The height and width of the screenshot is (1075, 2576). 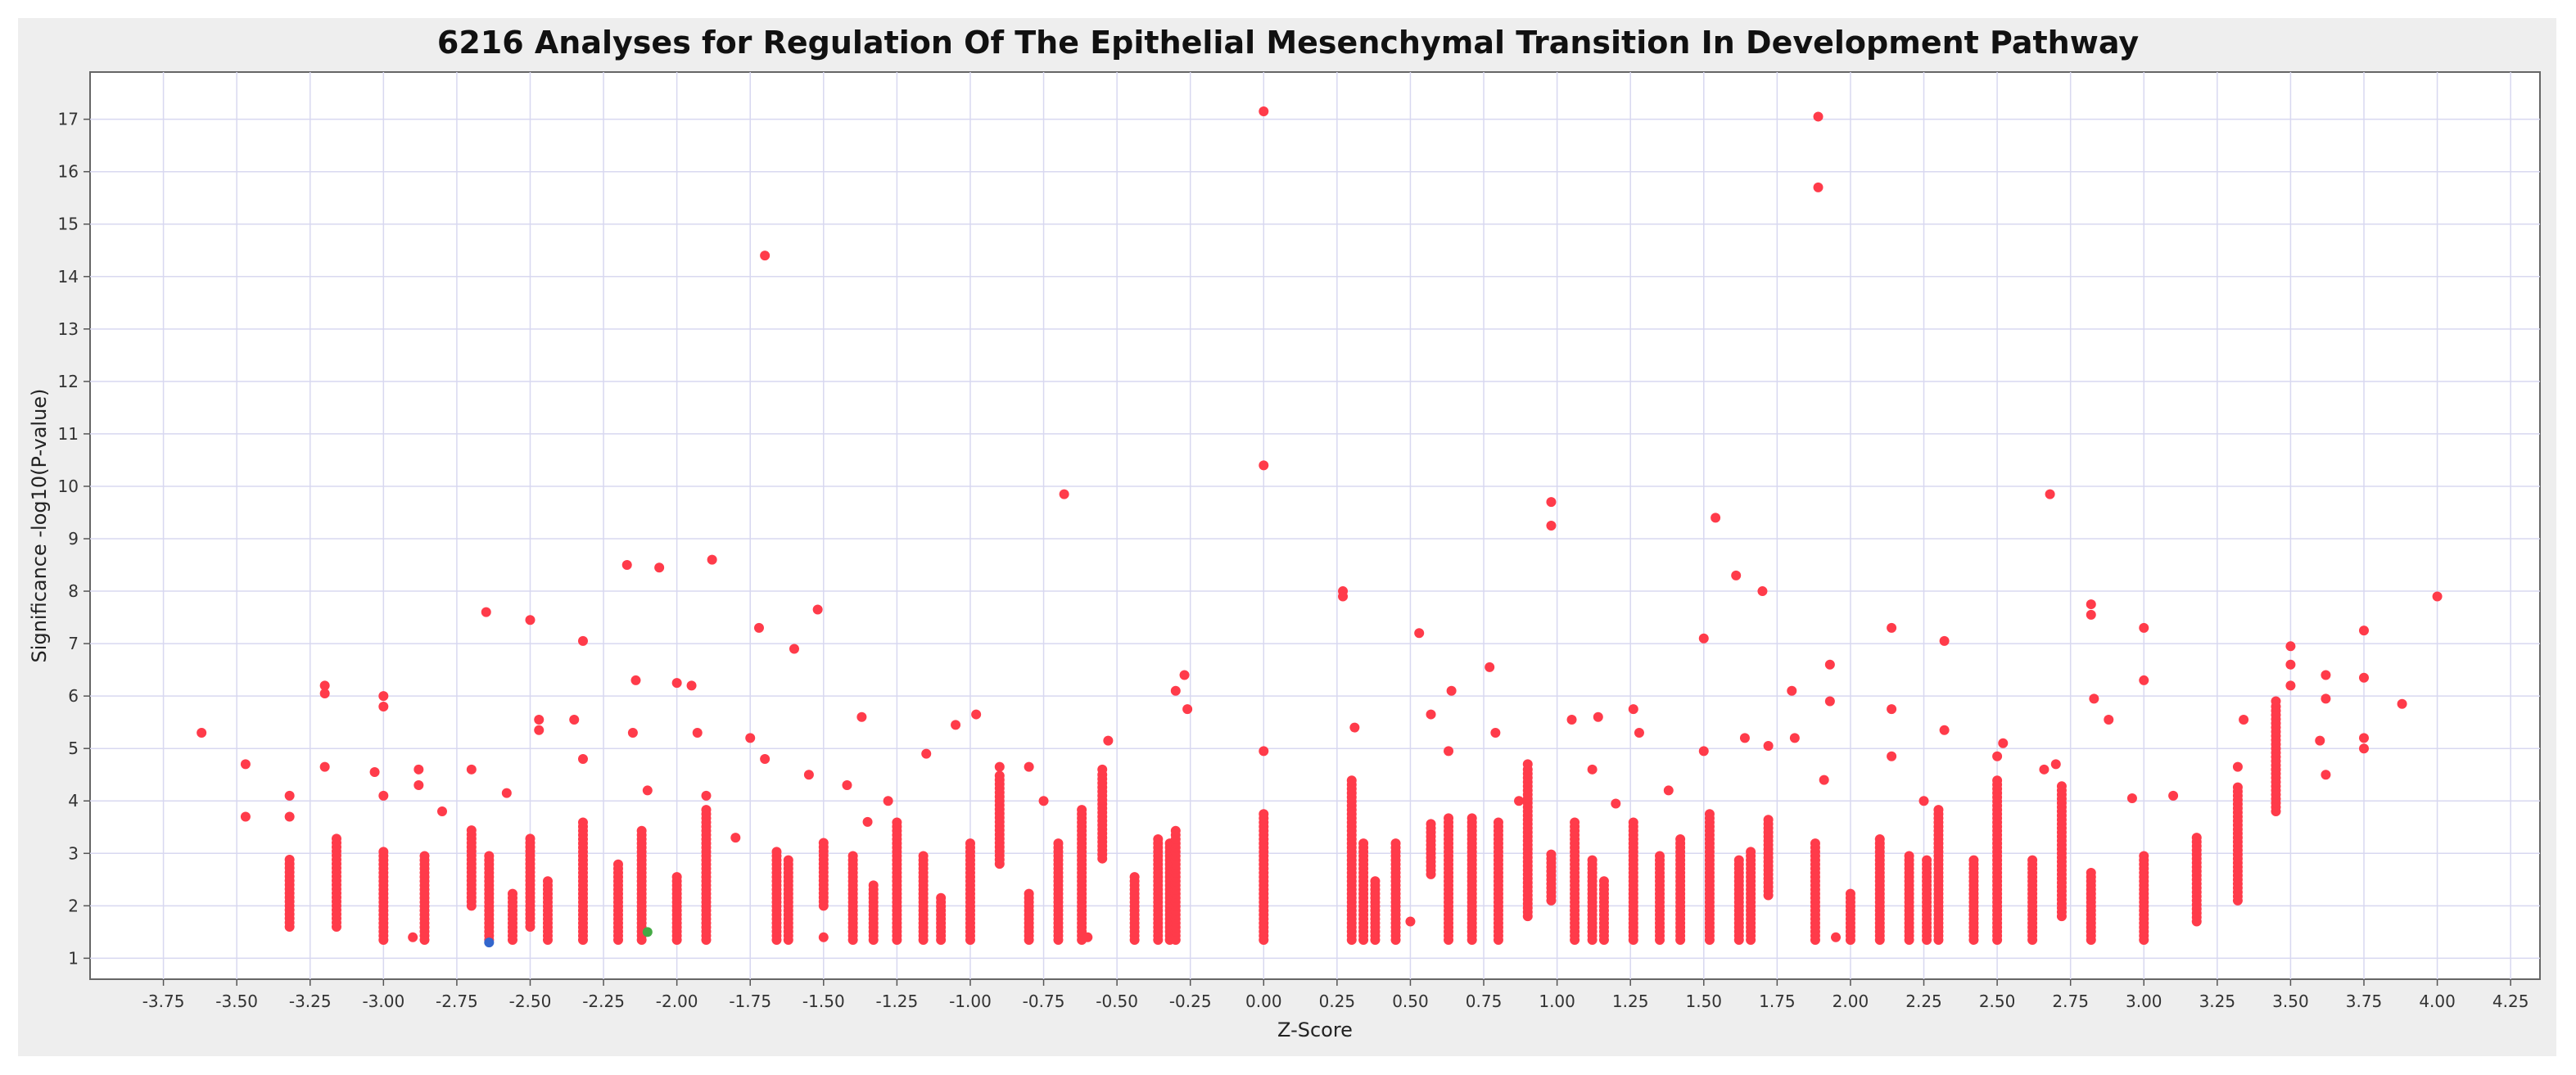 I want to click on y-tick-label: 8, so click(x=73, y=591).